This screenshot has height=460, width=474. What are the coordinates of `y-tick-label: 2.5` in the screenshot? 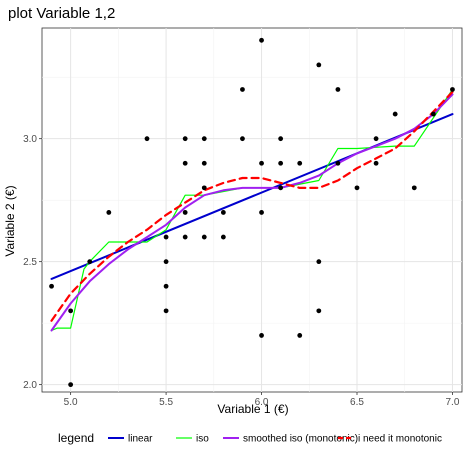 It's located at (30, 262).